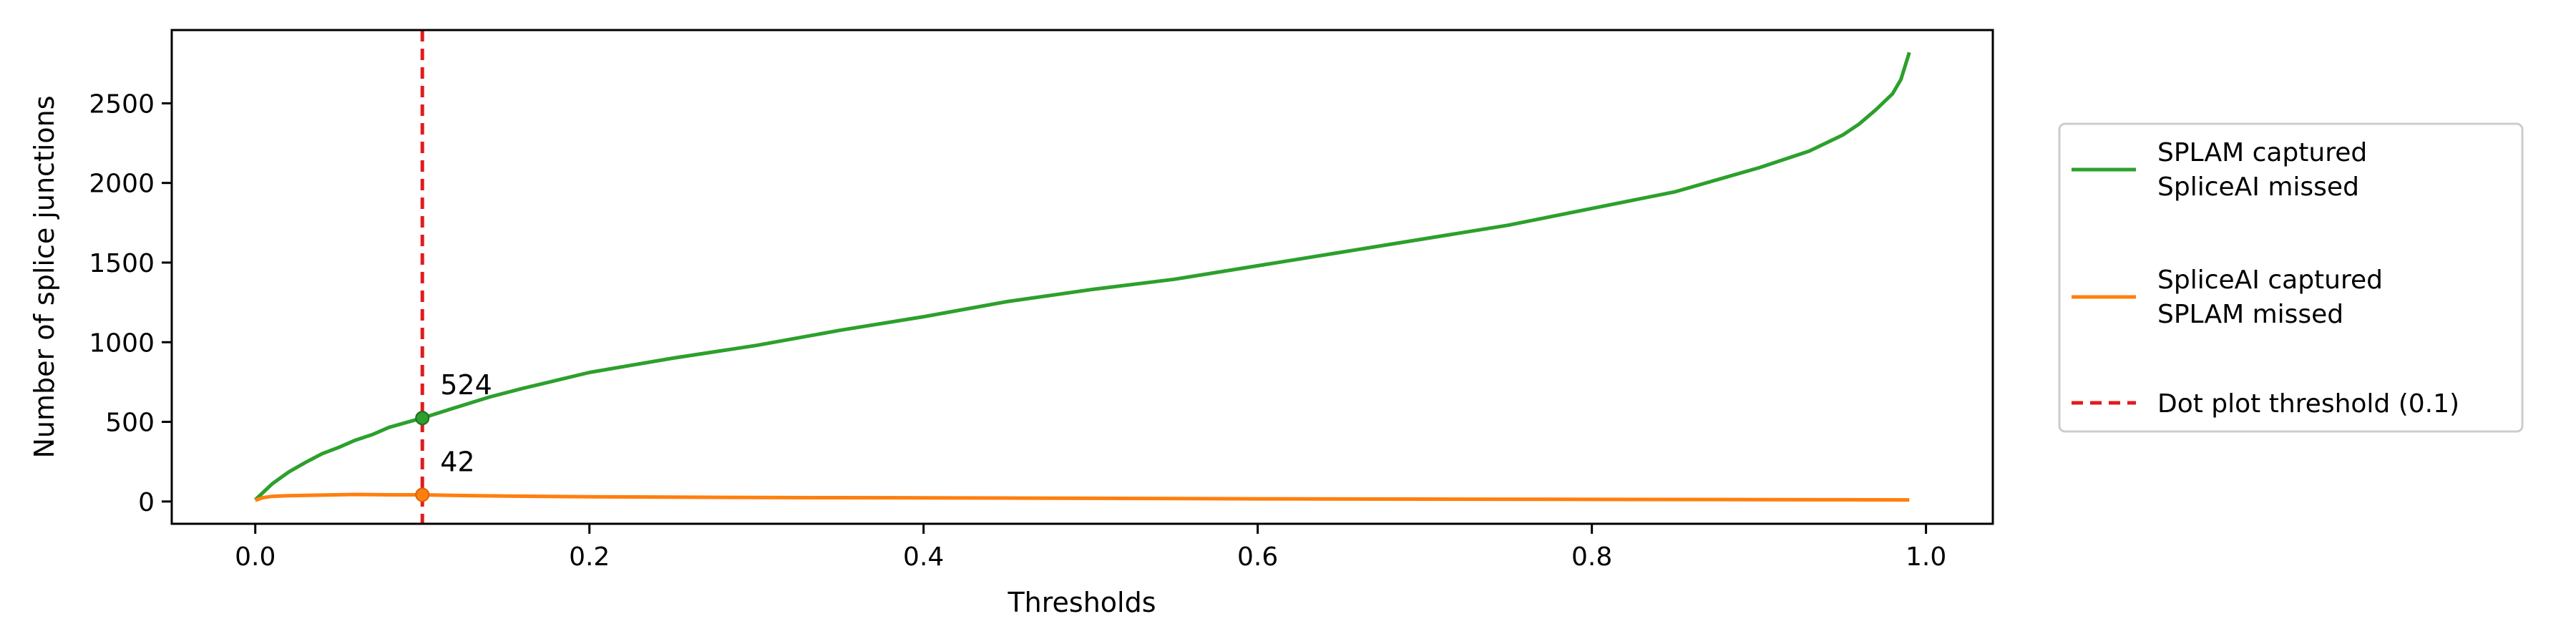  Describe the element at coordinates (2308, 404) in the screenshot. I see `legend-label-threshold: Dot plot threshold (0.1)` at that location.